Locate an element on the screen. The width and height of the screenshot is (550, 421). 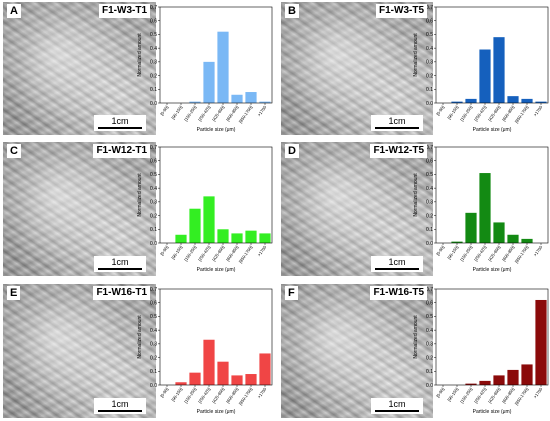
panel-letter: A is located at coordinates (14, 11).